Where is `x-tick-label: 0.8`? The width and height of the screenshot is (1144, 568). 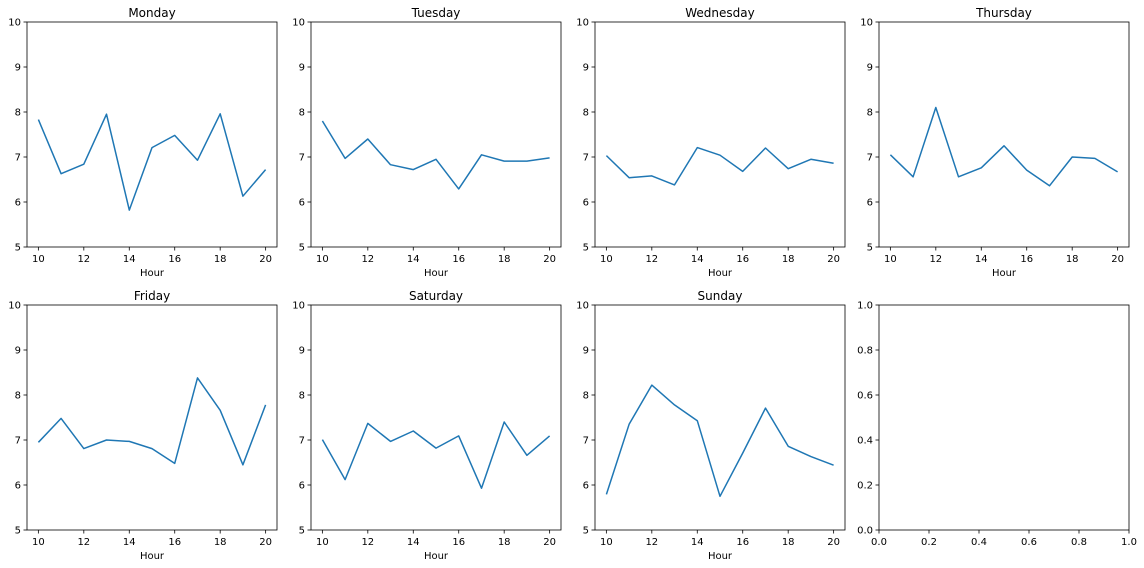
x-tick-label: 0.8 is located at coordinates (1079, 542).